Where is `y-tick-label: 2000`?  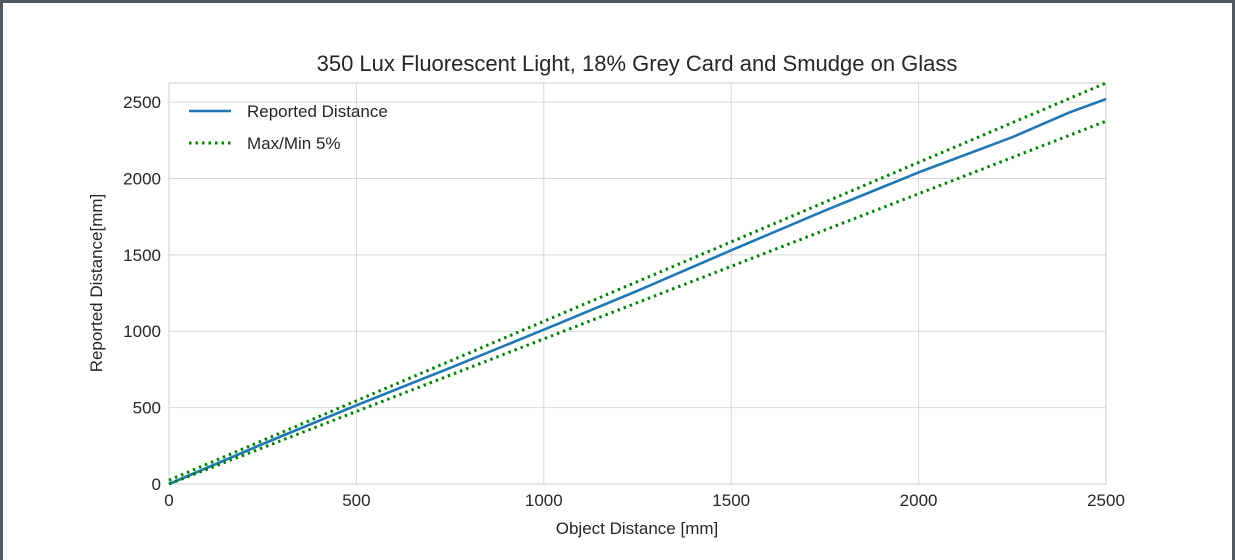
y-tick-label: 2000 is located at coordinates (142, 178).